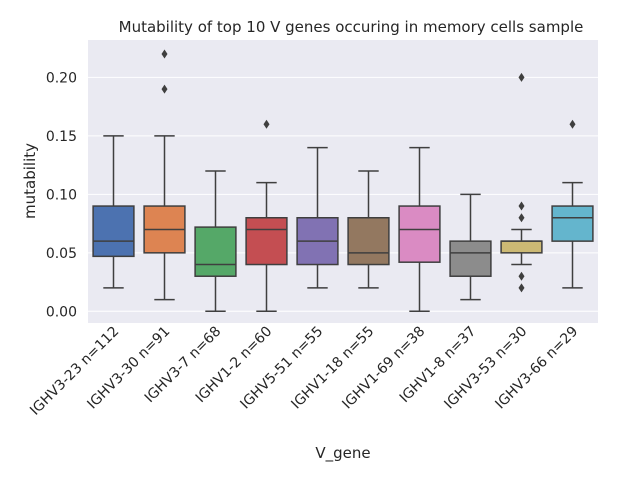  Describe the element at coordinates (30, 181) in the screenshot. I see `y-axis-label: mutability` at that location.